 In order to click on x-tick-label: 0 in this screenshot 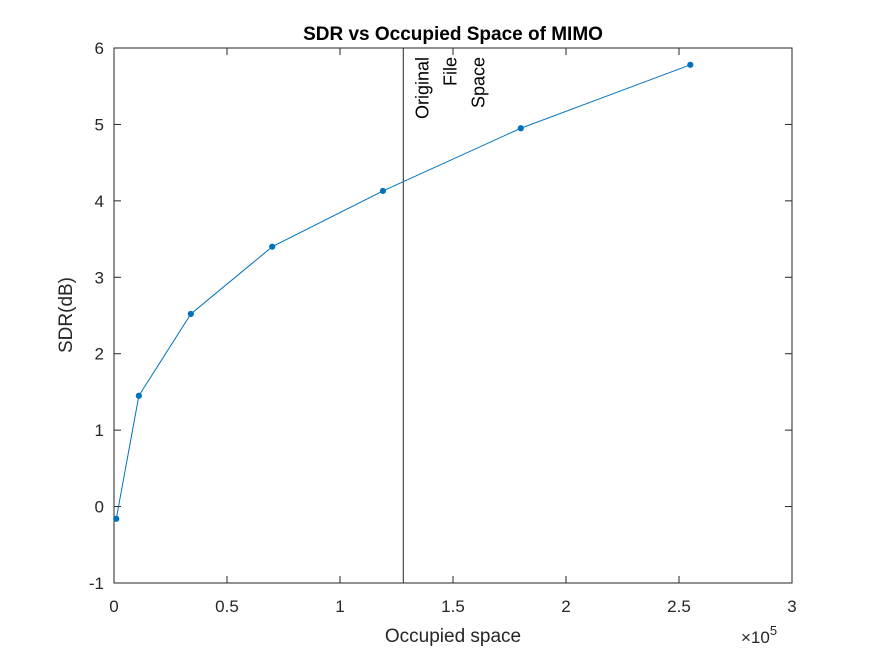, I will do `click(113, 606)`.